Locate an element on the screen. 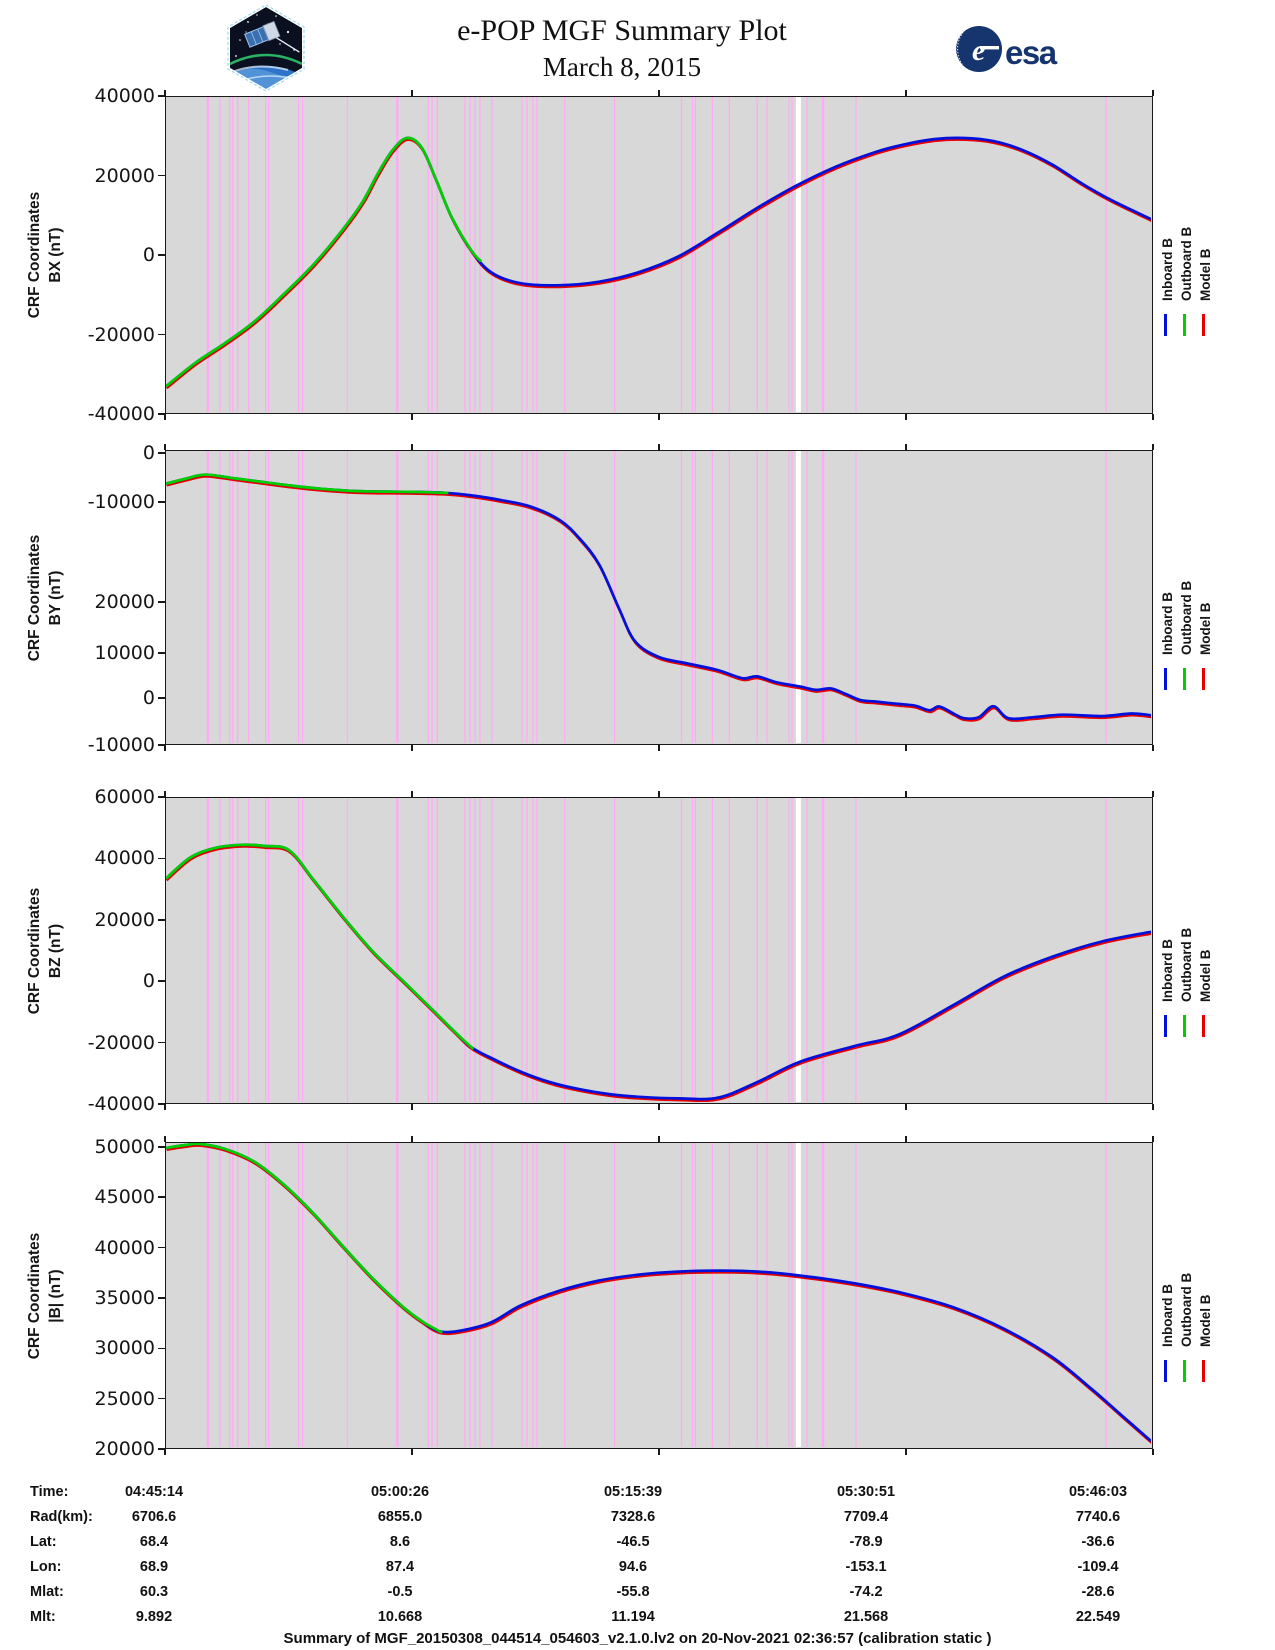  y-axis-label-bmag: CRF Coordinates |B| (nT) is located at coordinates (45, 1295).